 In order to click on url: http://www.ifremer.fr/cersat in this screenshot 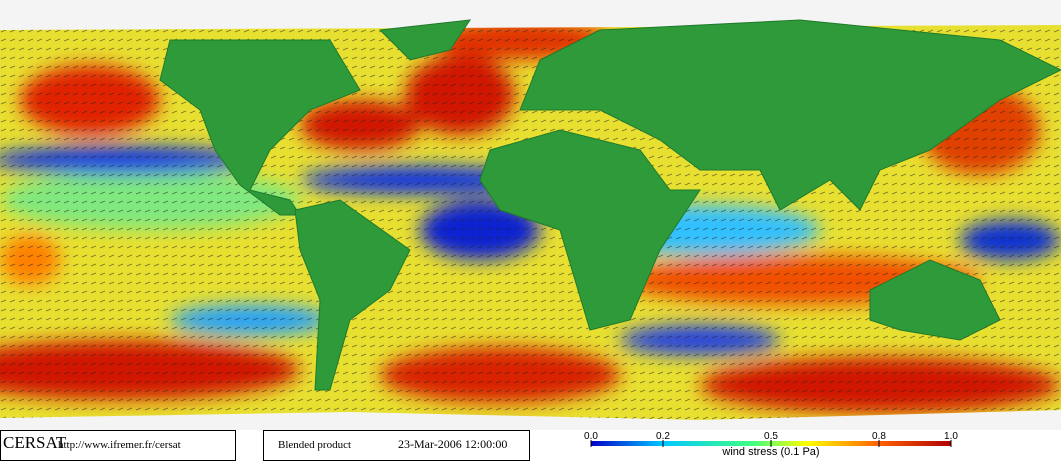, I will do `click(119, 445)`.